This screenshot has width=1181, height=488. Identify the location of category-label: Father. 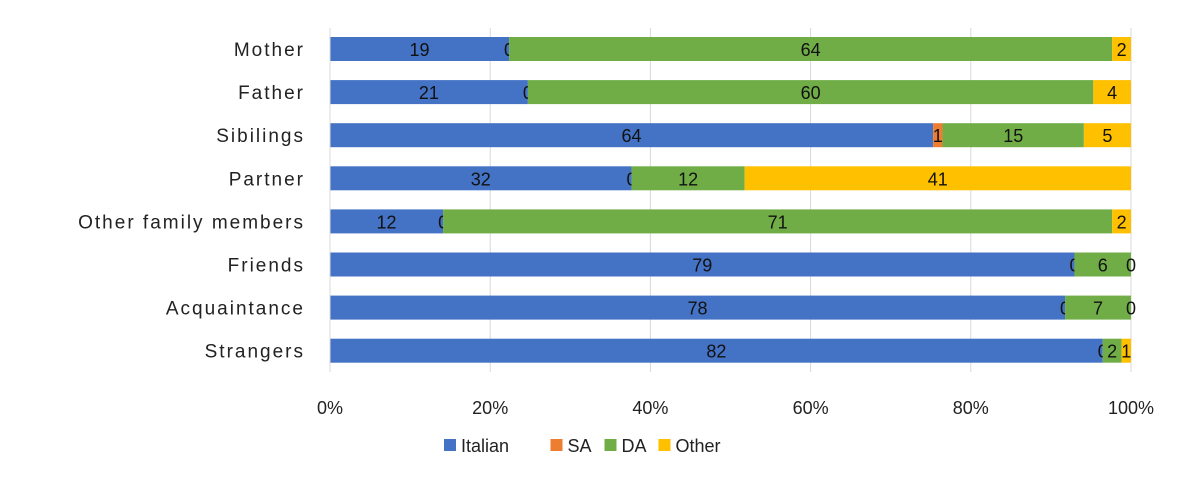
(271, 93).